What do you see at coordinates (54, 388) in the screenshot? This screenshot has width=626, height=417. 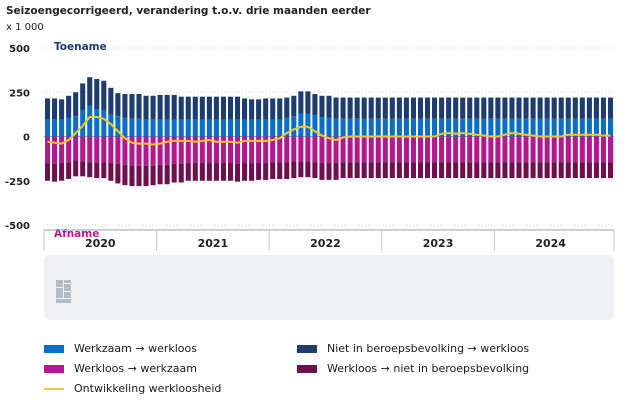 I see `legend-line-swatch` at bounding box center [54, 388].